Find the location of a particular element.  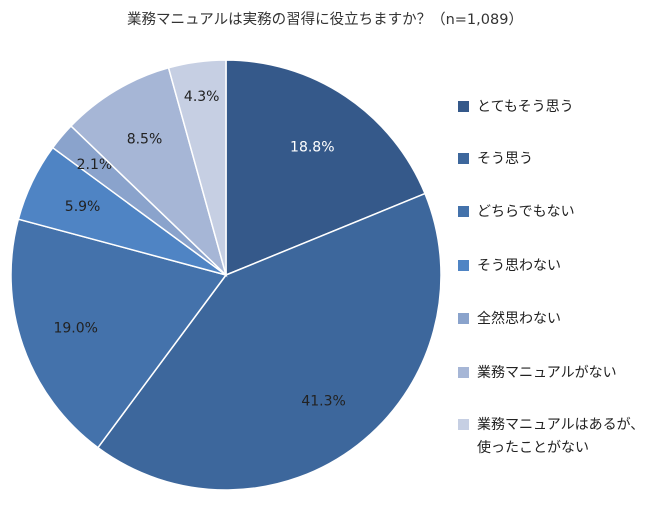

legend-label-6: 業務マニュアルがない is located at coordinates (547, 373).